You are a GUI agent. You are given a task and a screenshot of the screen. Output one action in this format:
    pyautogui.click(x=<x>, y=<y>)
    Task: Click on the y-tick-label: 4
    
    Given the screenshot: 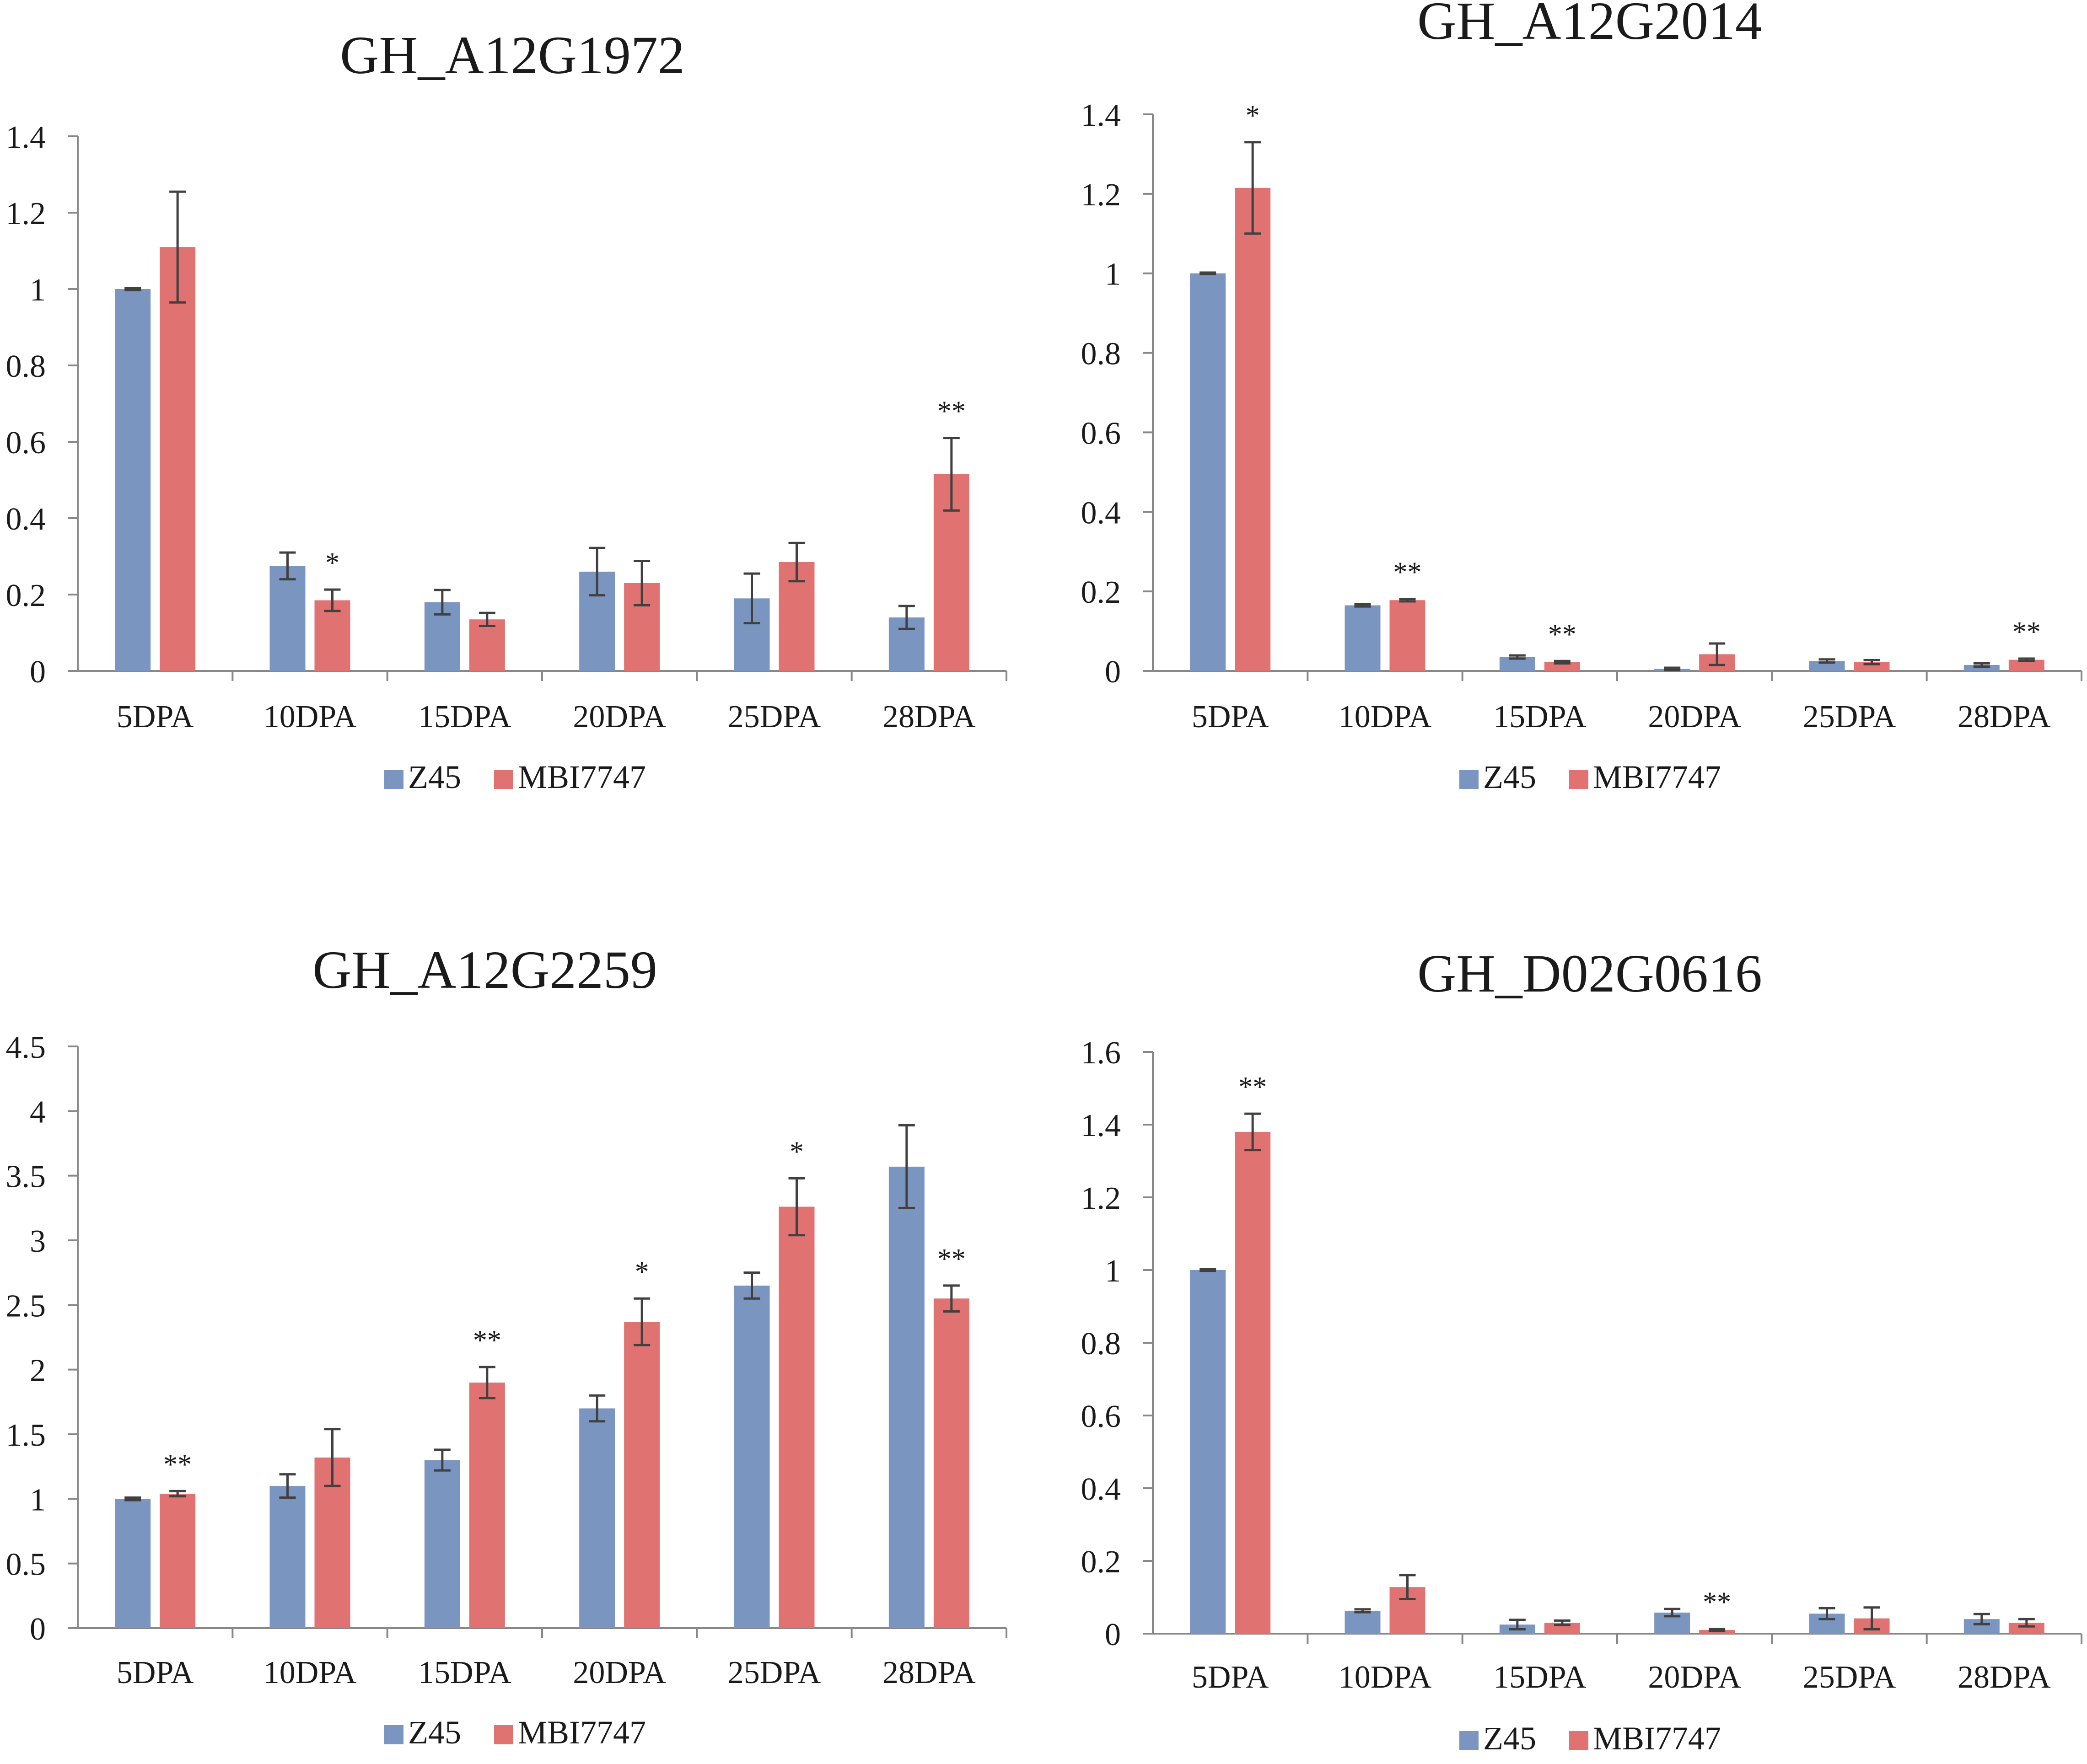 What is the action you would take?
    pyautogui.click(x=38, y=1112)
    